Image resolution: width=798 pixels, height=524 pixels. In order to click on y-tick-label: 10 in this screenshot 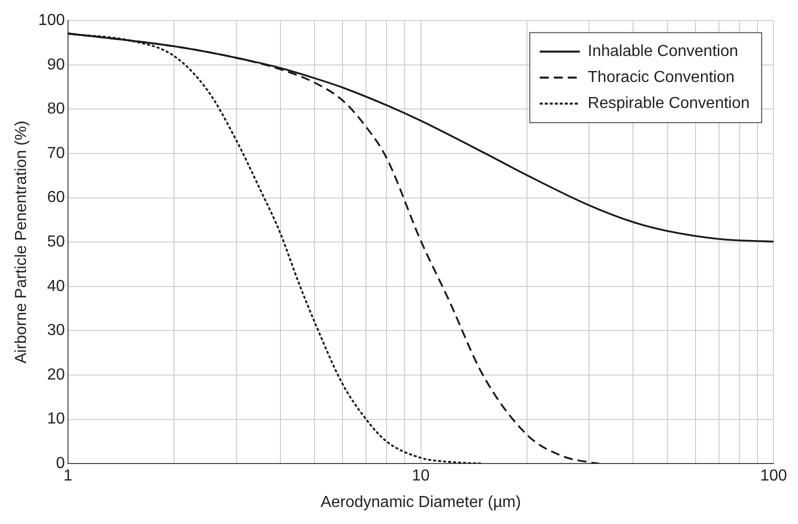, I will do `click(56, 419)`.